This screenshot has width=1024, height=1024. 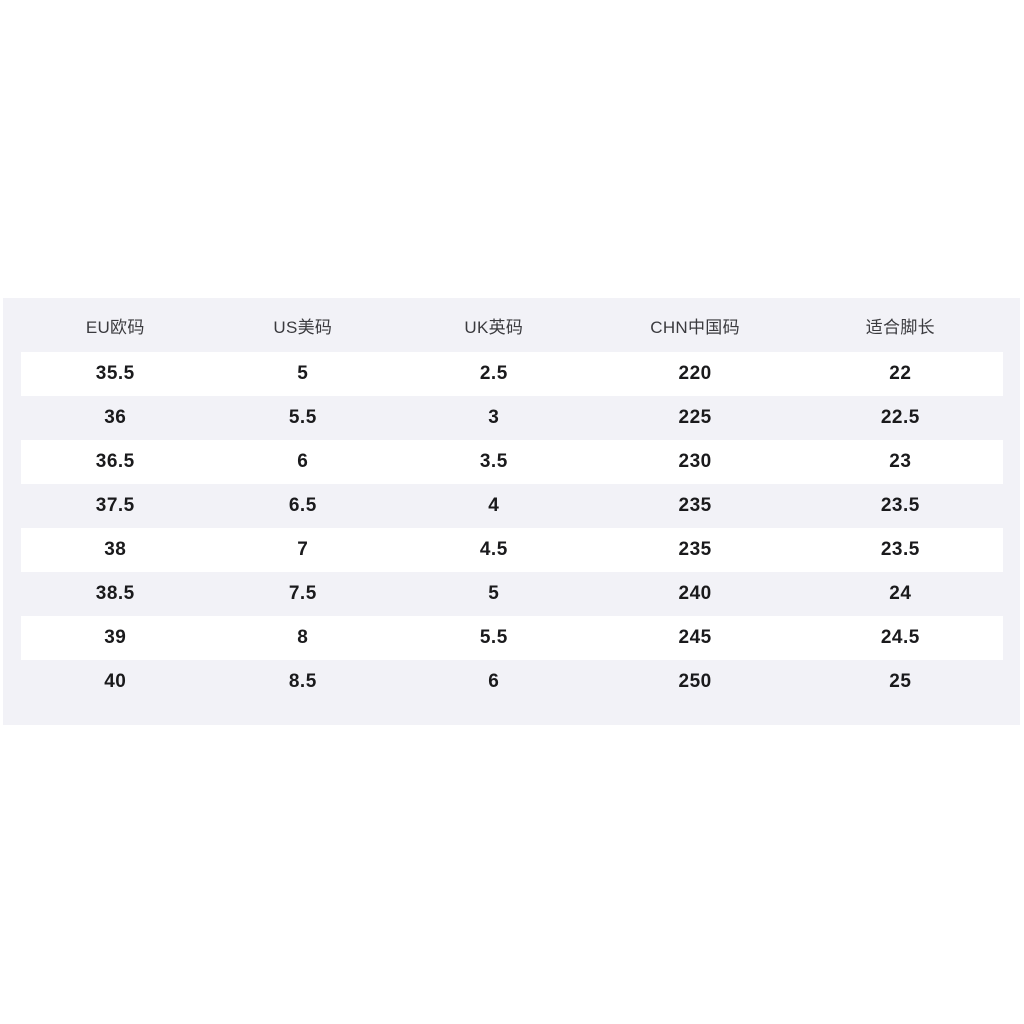 I want to click on table-row: 40 8.5 6 250 25, so click(x=512, y=682).